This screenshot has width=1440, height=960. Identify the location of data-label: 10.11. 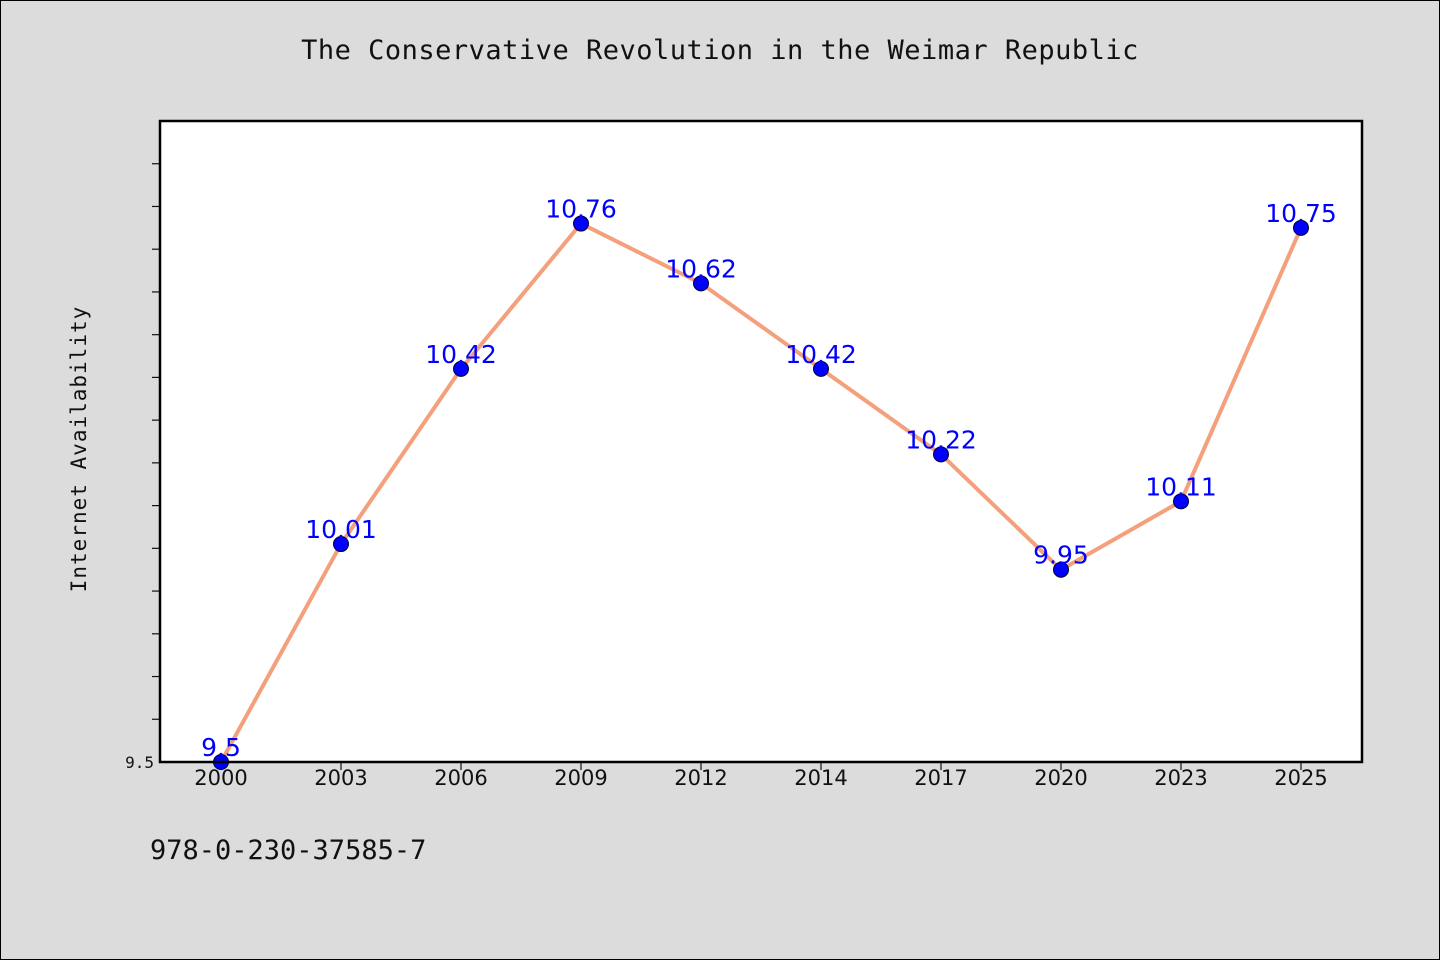
(1181, 486).